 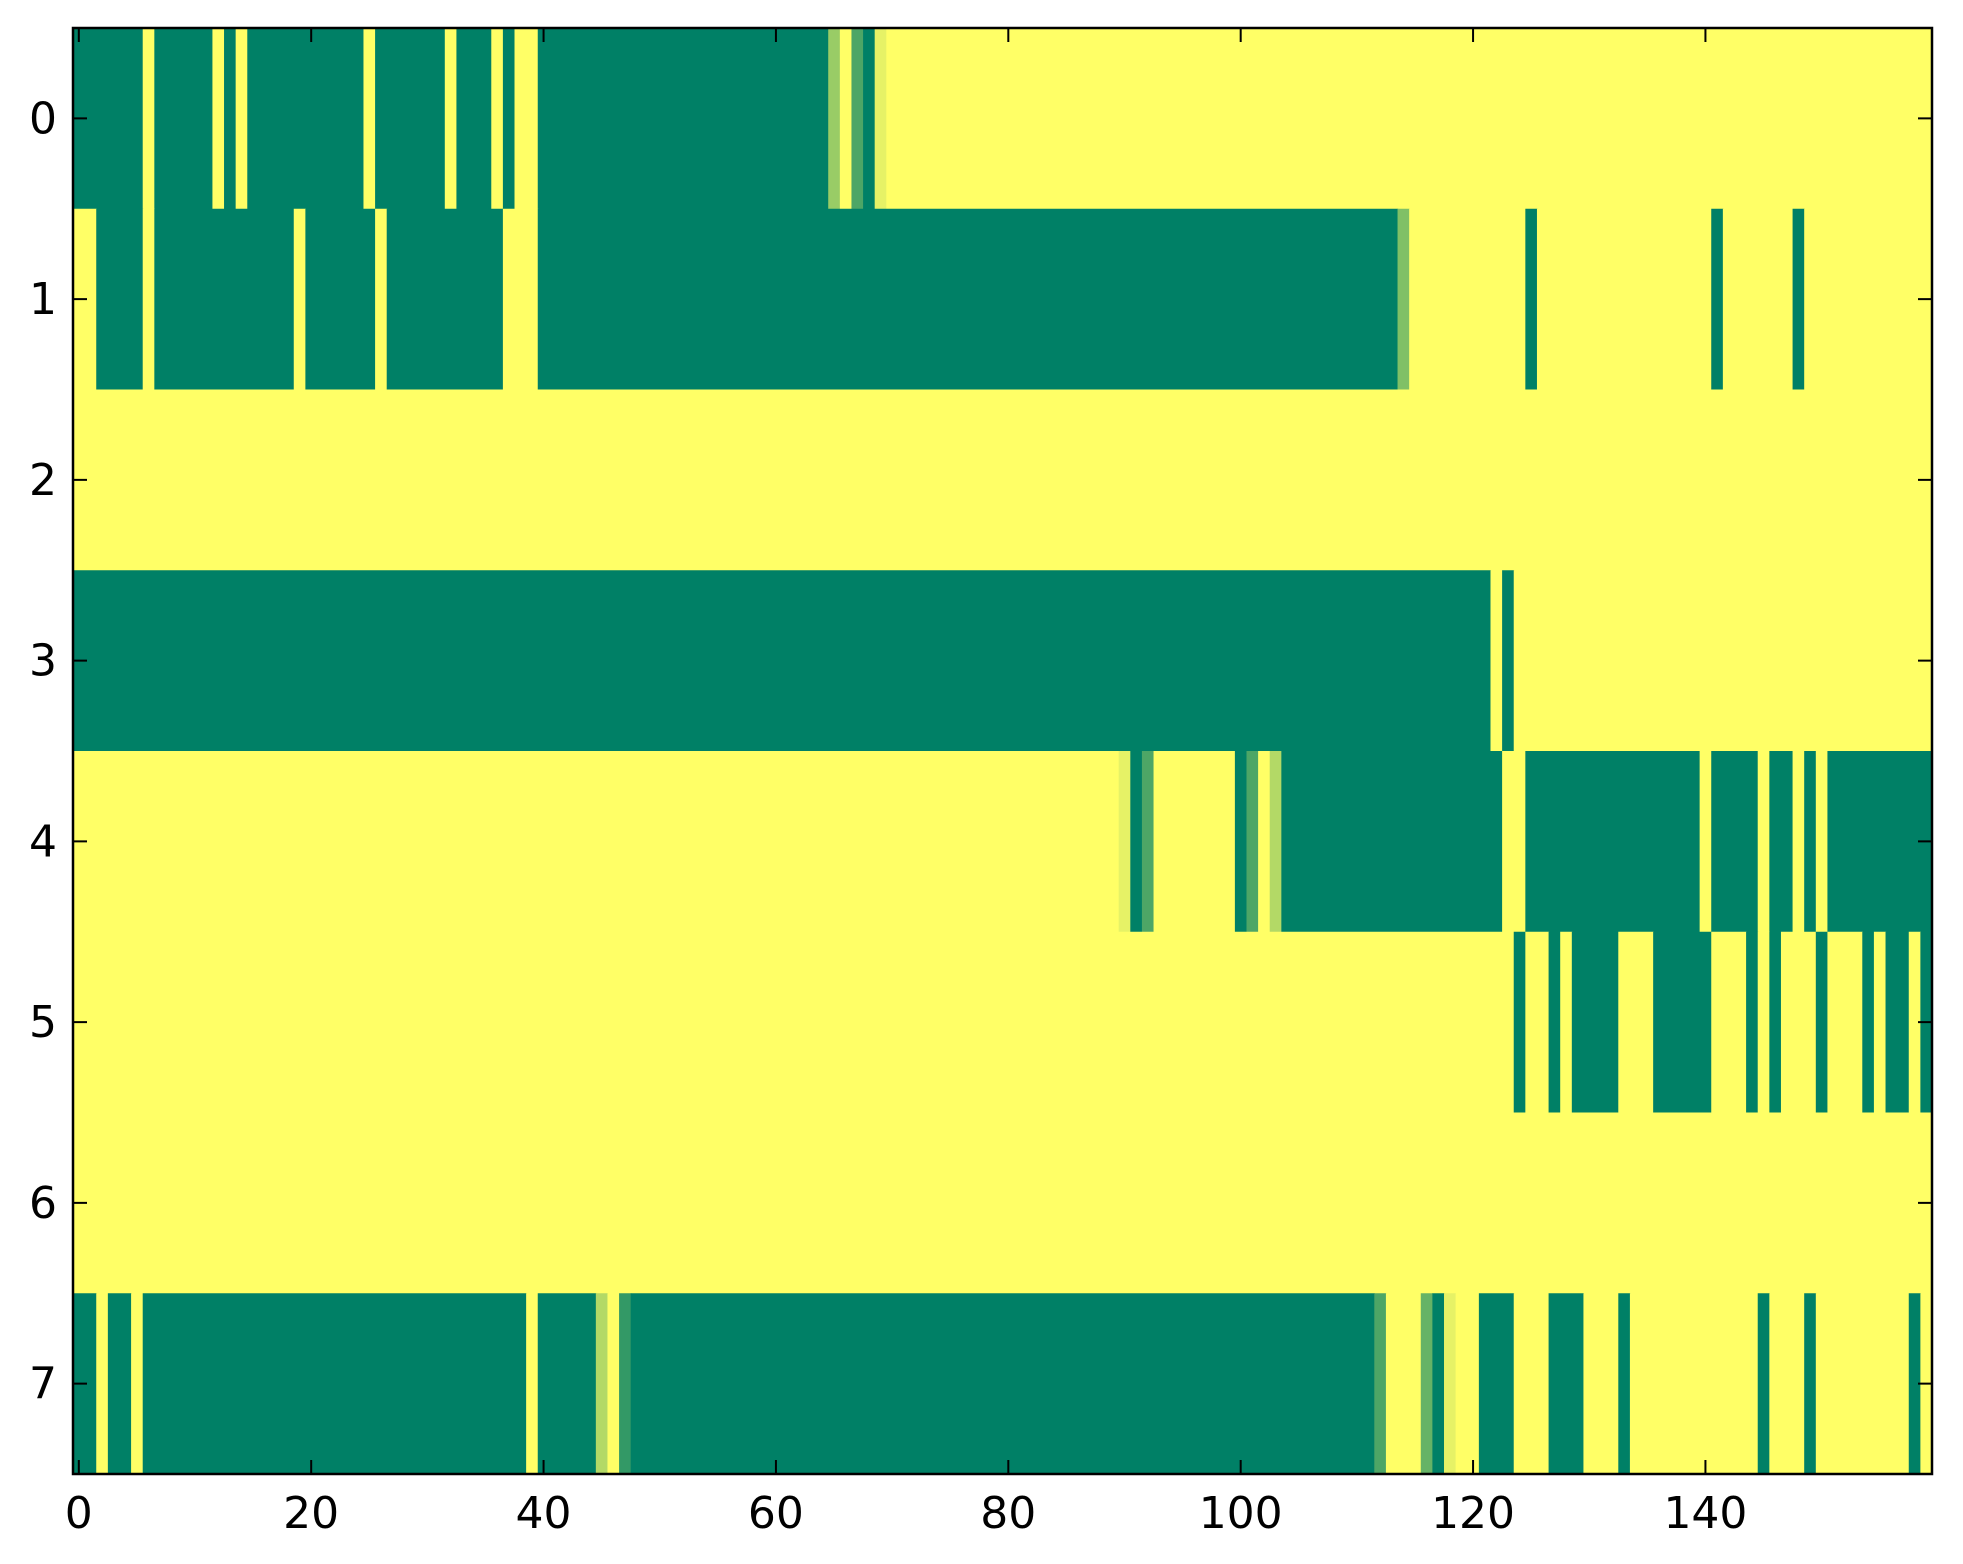 I want to click on y-tick-label-1: 1, so click(x=43, y=299).